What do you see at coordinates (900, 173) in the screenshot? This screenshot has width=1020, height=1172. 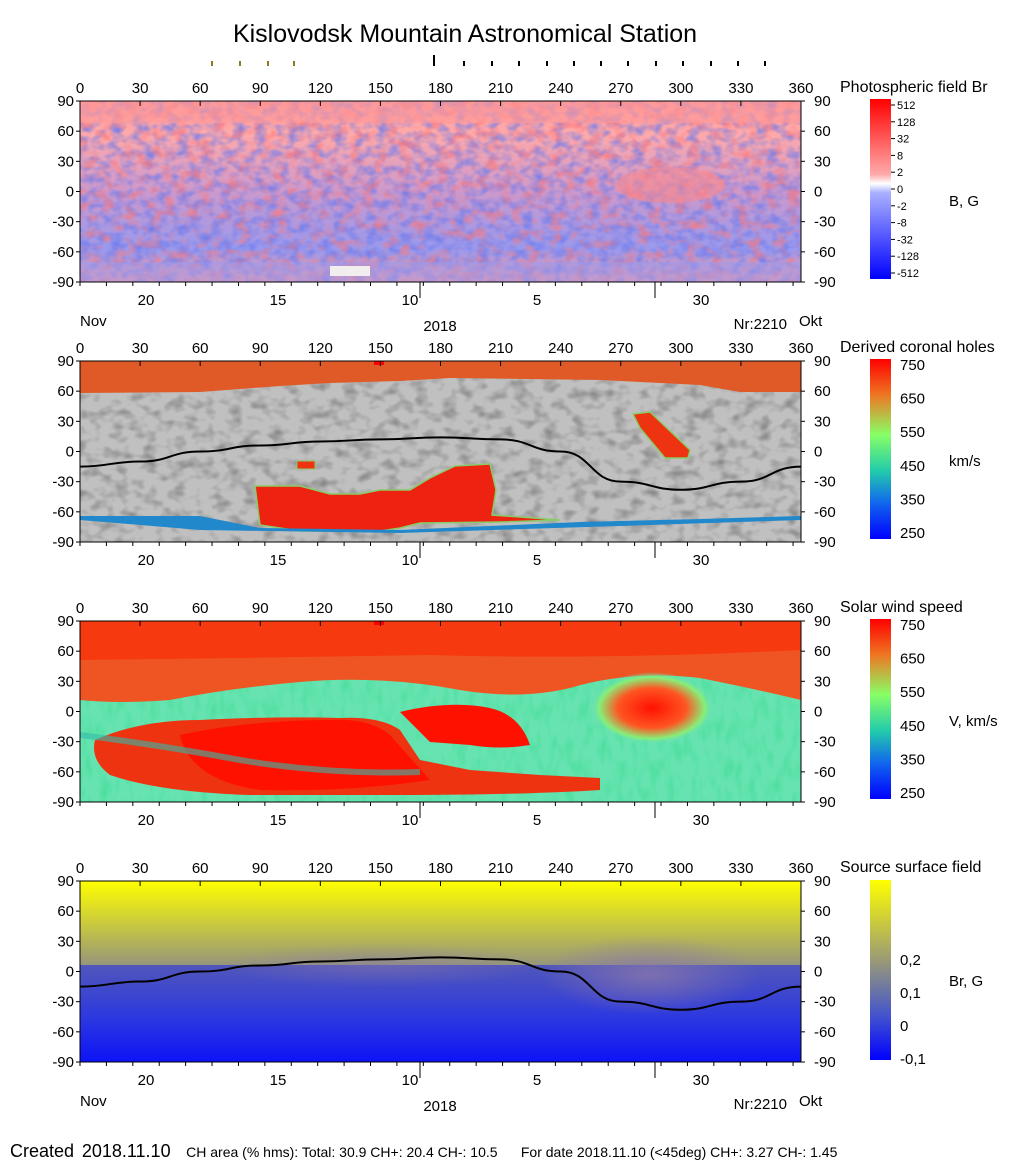 I see `colorbar-tick-label: 2` at bounding box center [900, 173].